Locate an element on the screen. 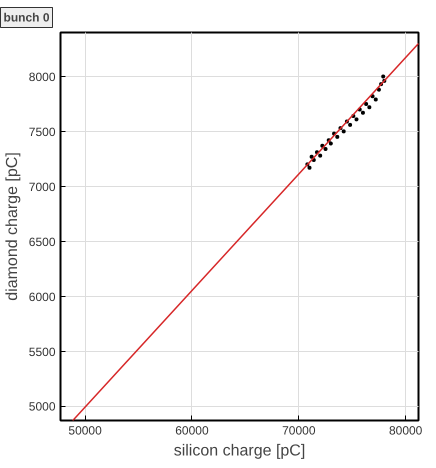 The height and width of the screenshot is (468, 436). x-tick-label: 50000 is located at coordinates (85, 431).